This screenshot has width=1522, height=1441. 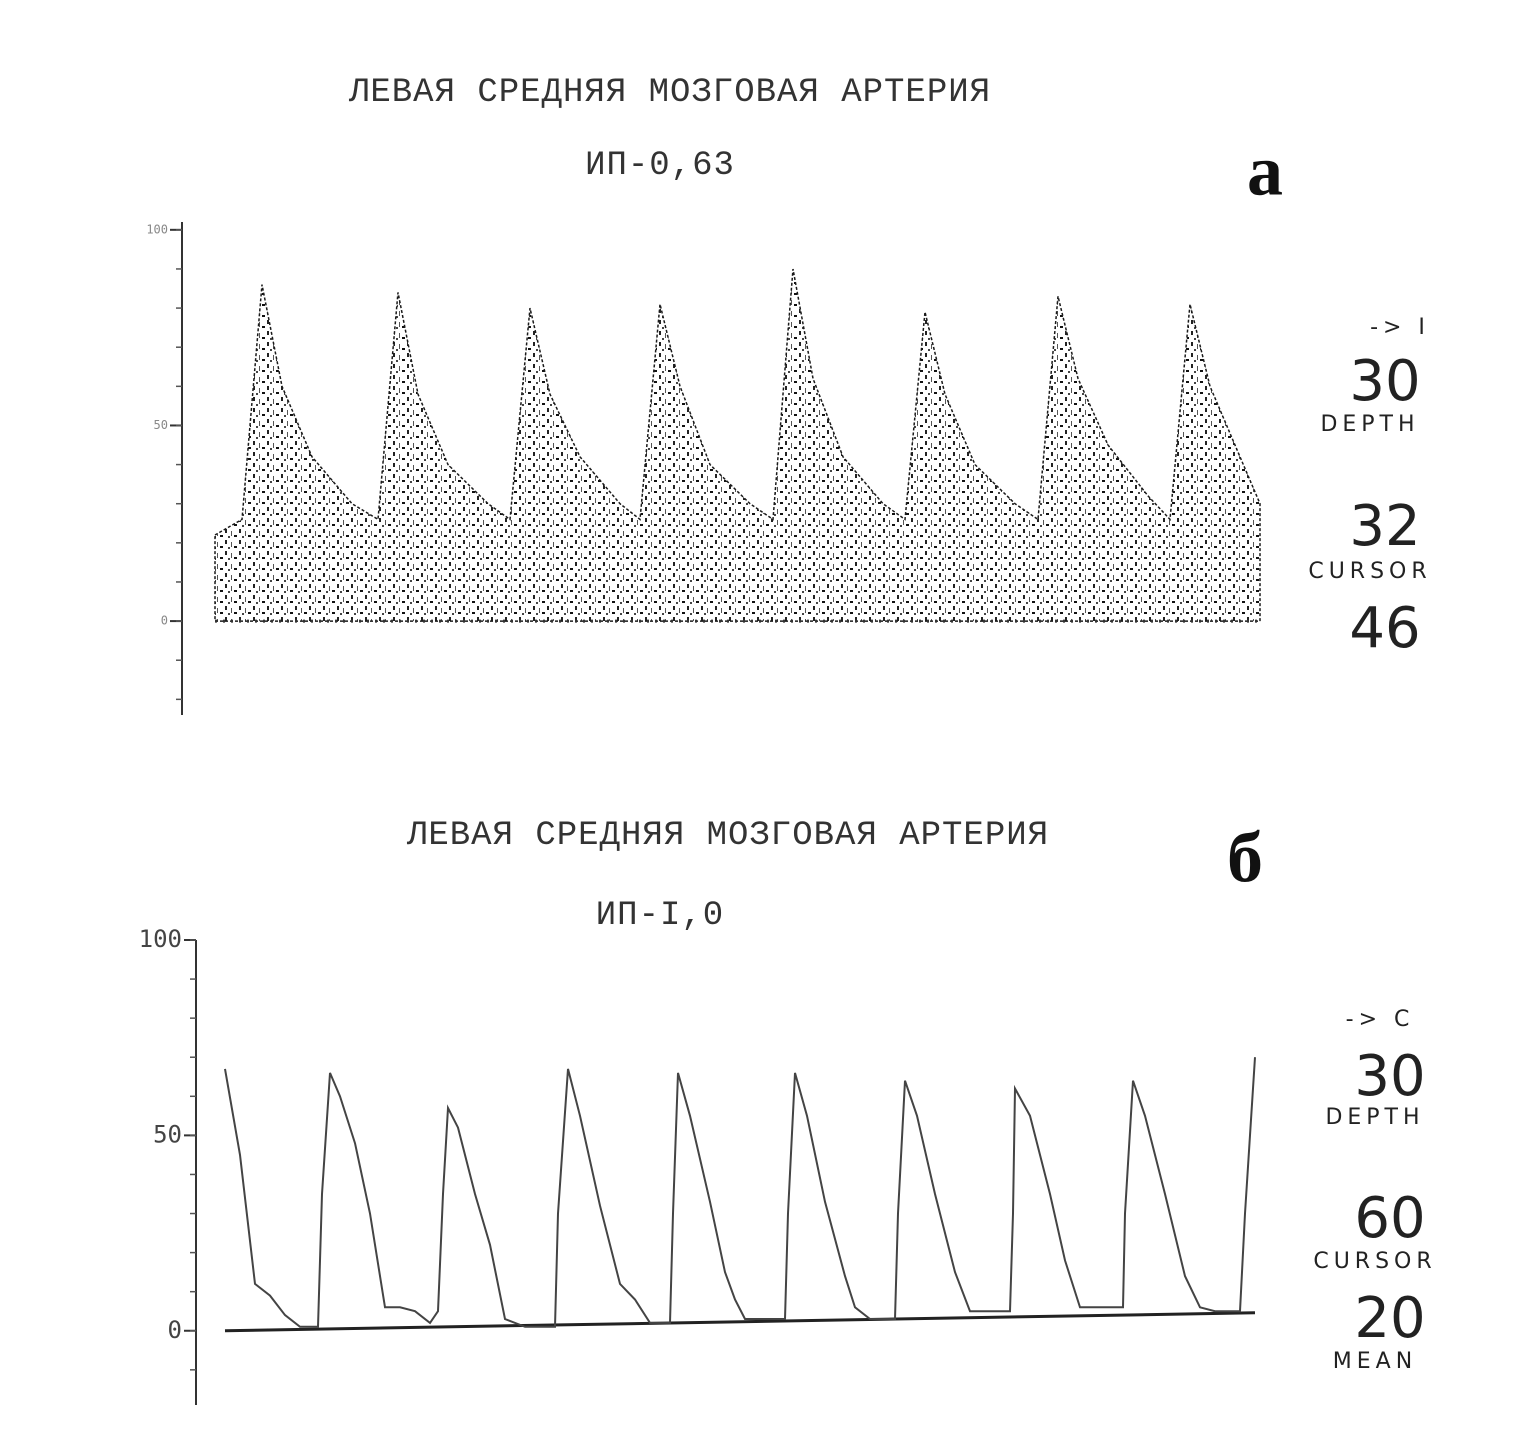 I want to click on readout-value: 46, so click(x=1384, y=628).